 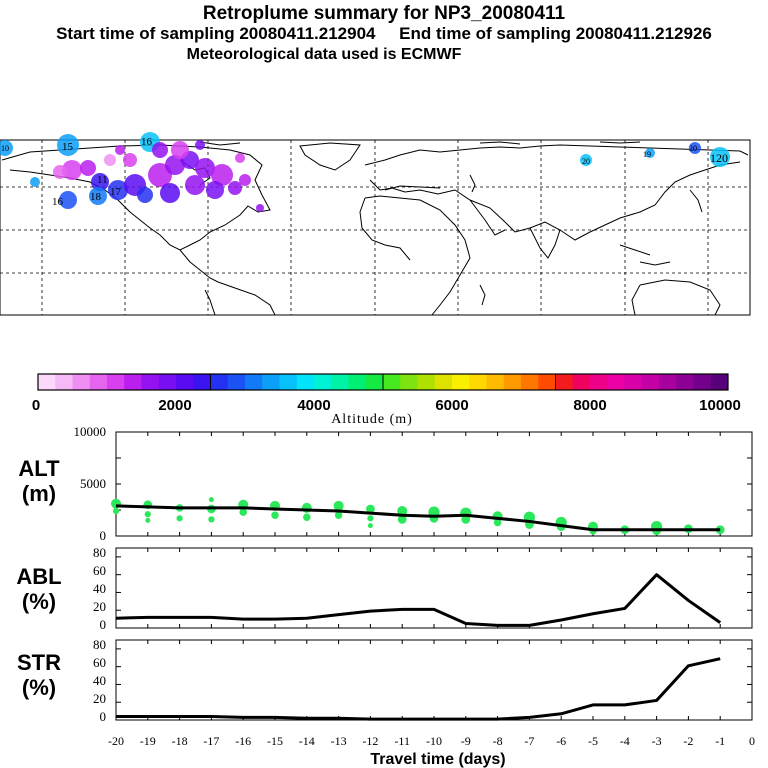 I want to click on str-panel-frame, so click(x=434, y=680).